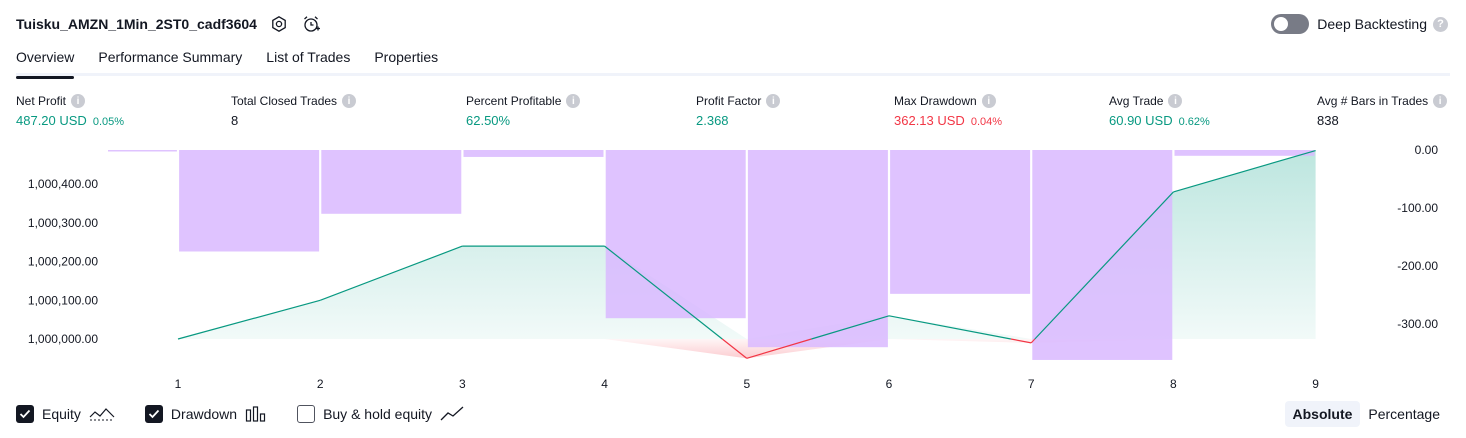  Describe the element at coordinates (1322, 414) in the screenshot. I see `absolute-button: Absolute` at that location.